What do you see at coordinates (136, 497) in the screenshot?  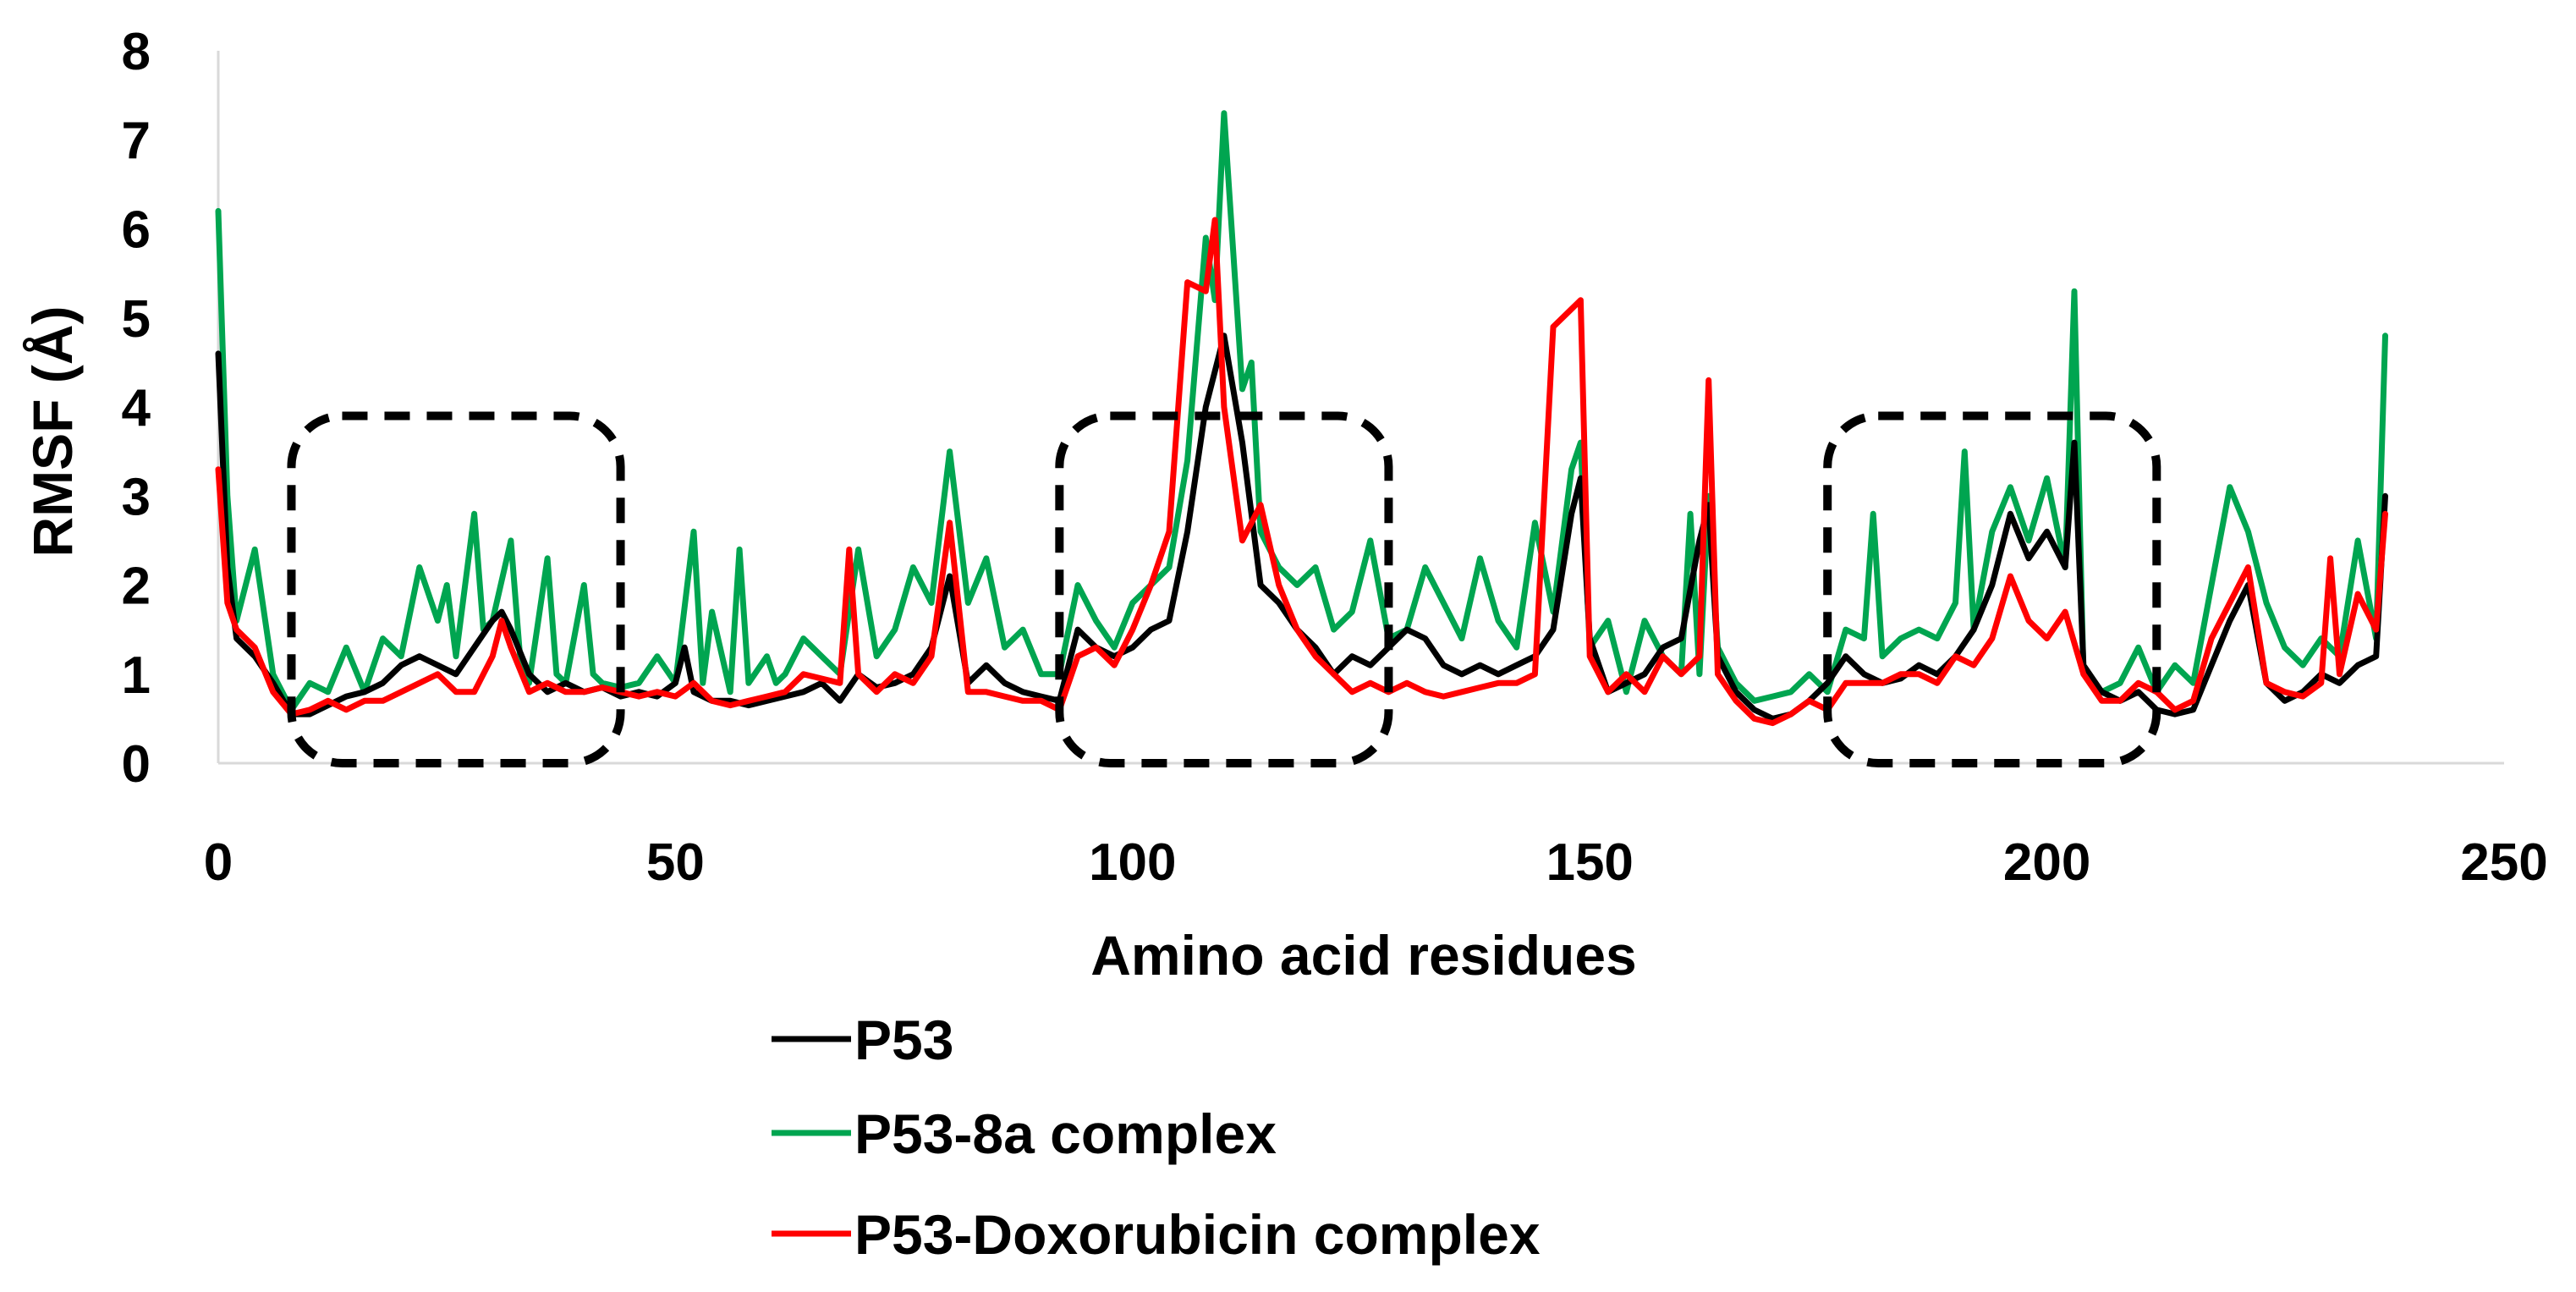 I see `y-tick-label: 3` at bounding box center [136, 497].